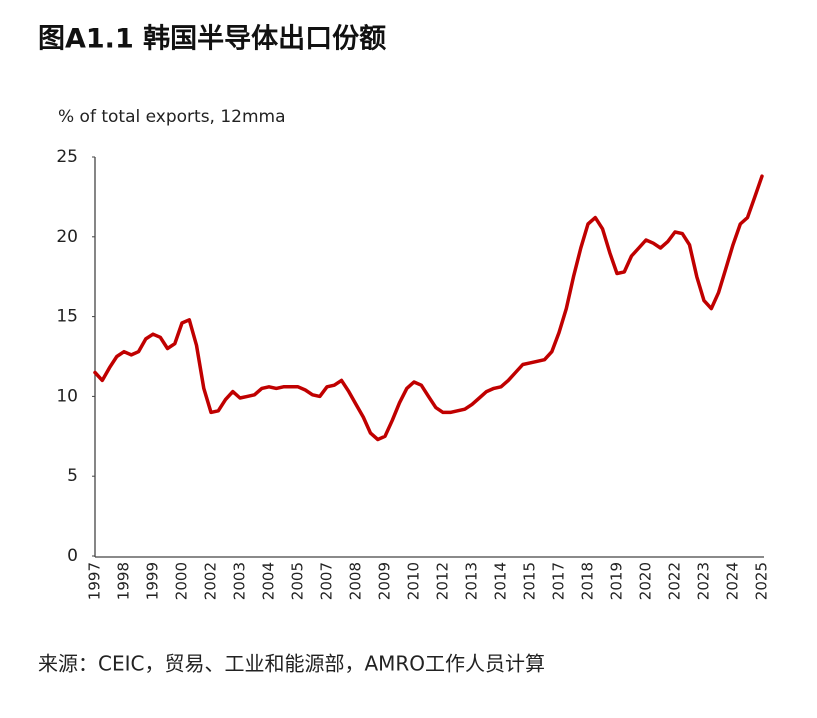 This screenshot has height=718, width=817. What do you see at coordinates (646, 581) in the screenshot?
I see `x-tick-label: 2020` at bounding box center [646, 581].